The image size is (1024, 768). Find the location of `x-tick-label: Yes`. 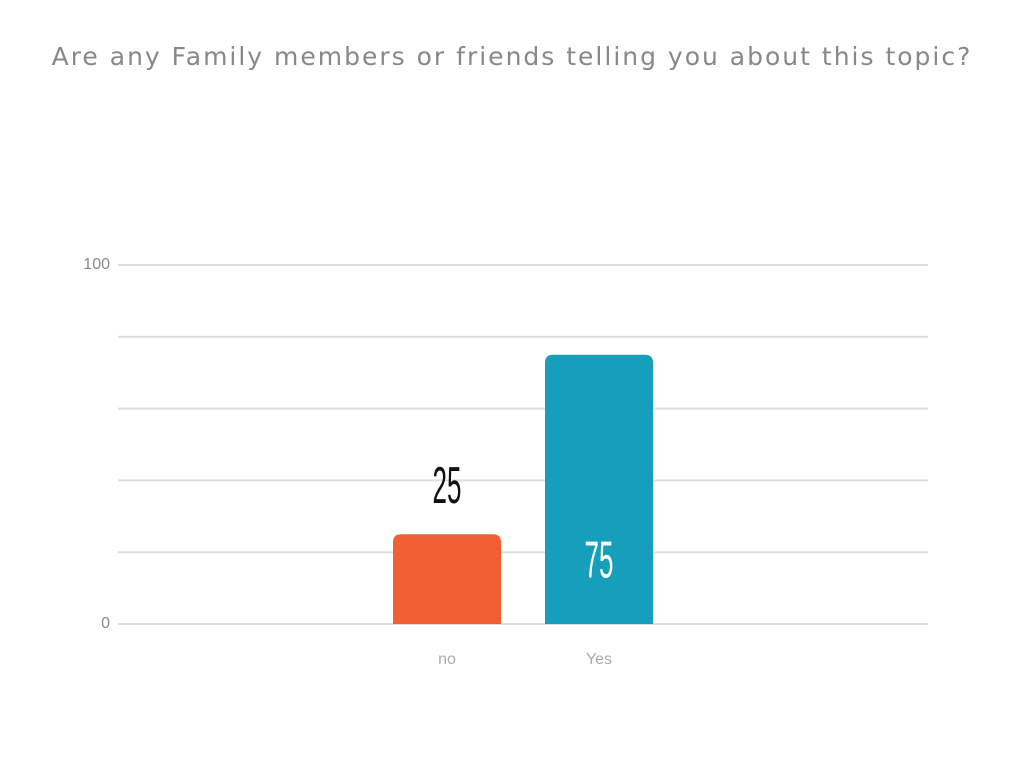

x-tick-label: Yes is located at coordinates (599, 659).